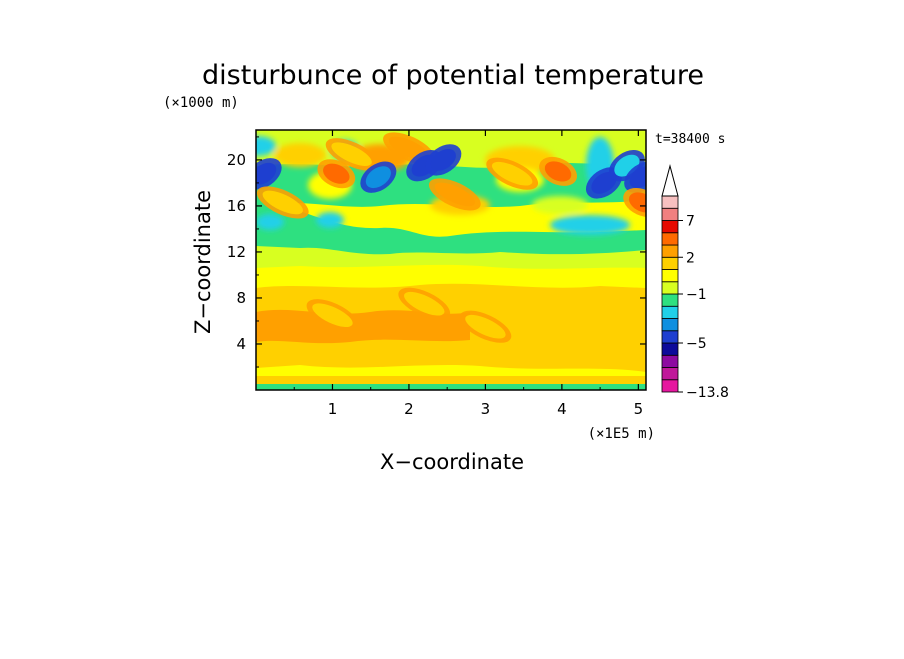  Describe the element at coordinates (696, 344) in the screenshot. I see `colorbar-tick-label: −5` at that location.